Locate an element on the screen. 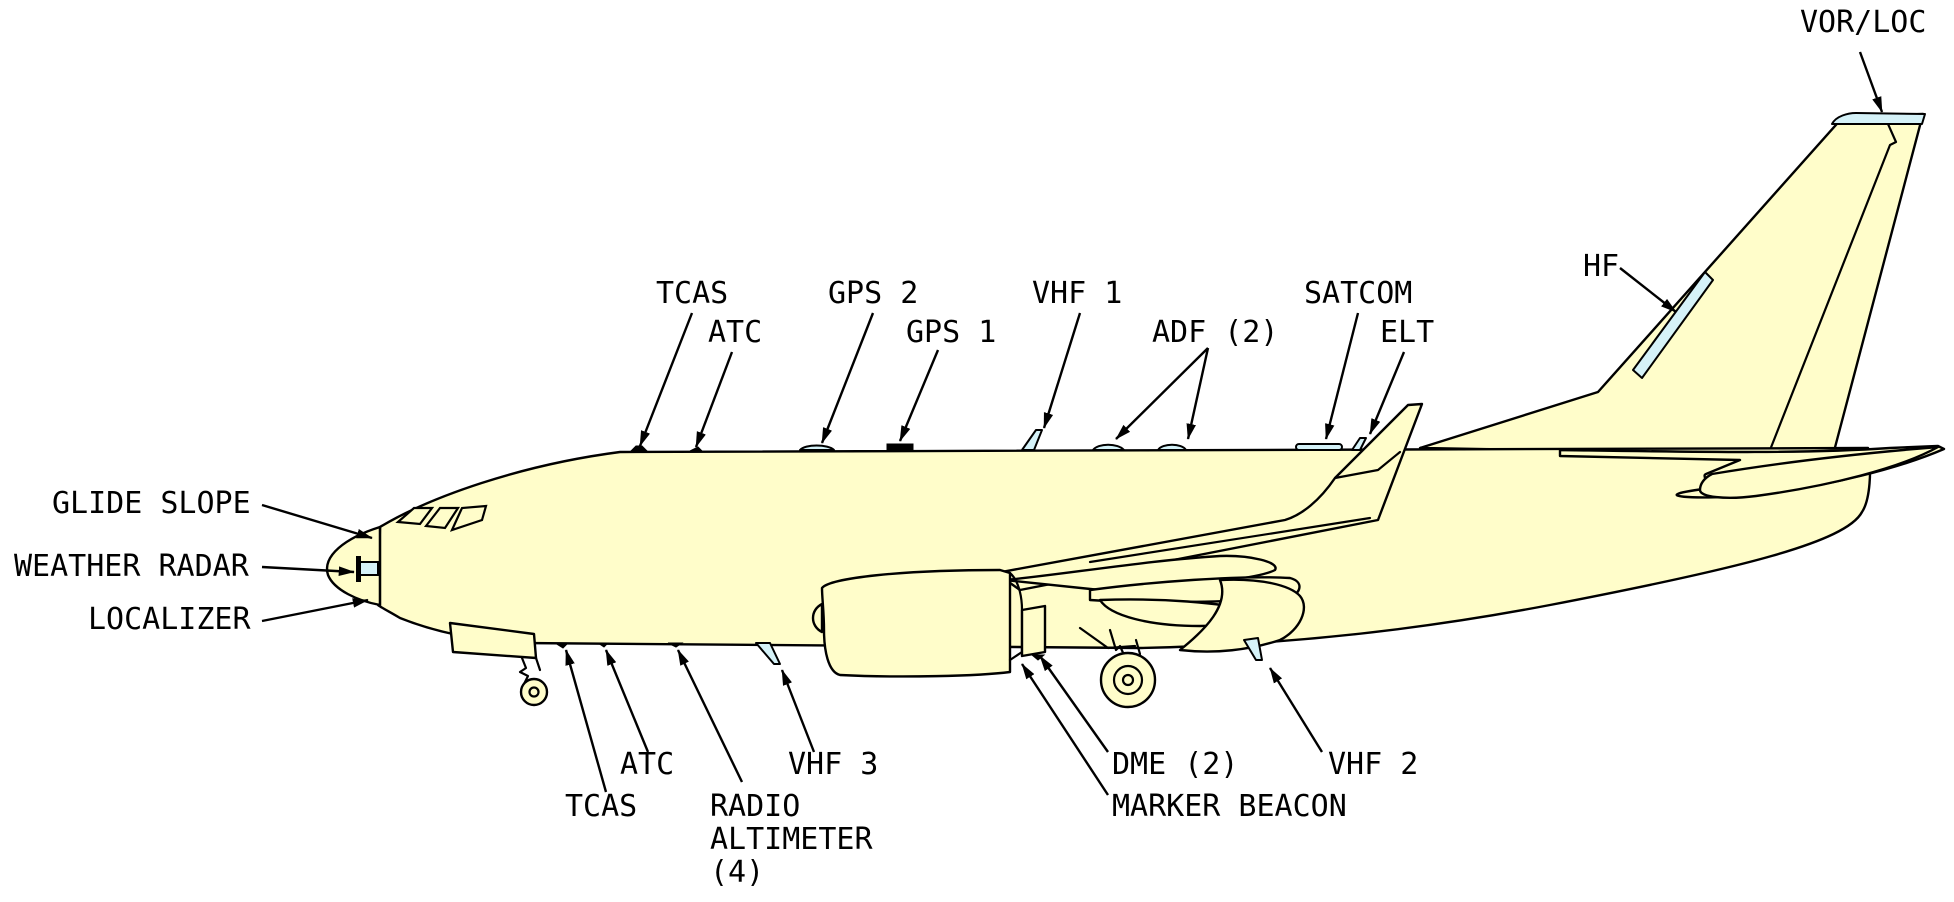 This screenshot has width=1954, height=902. atc-top-antenna is located at coordinates (696, 449).